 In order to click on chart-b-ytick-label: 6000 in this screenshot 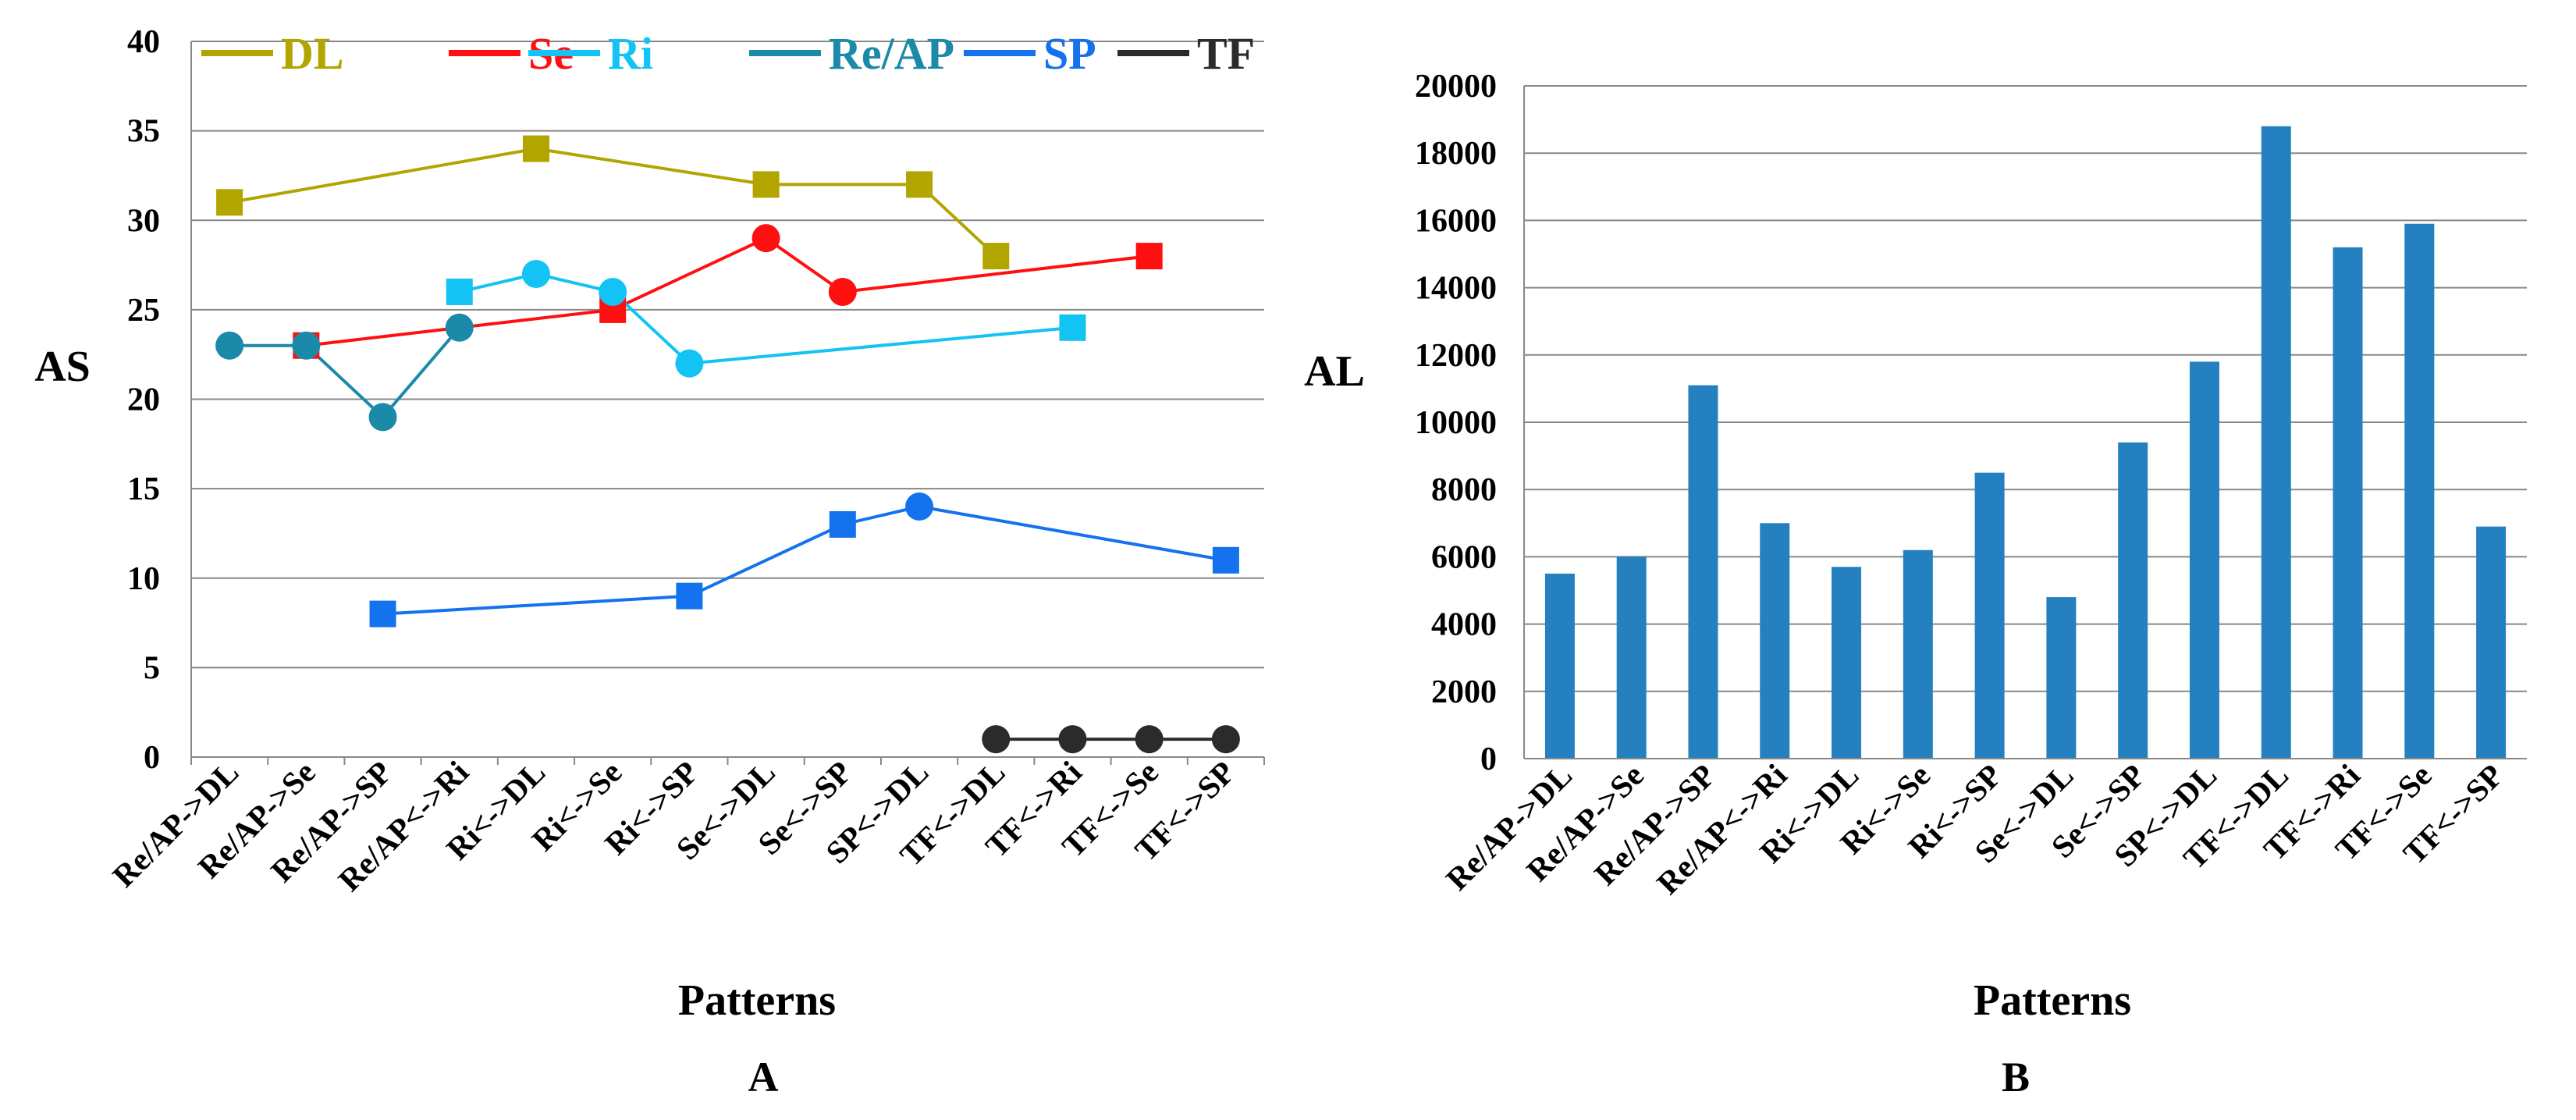, I will do `click(1464, 557)`.